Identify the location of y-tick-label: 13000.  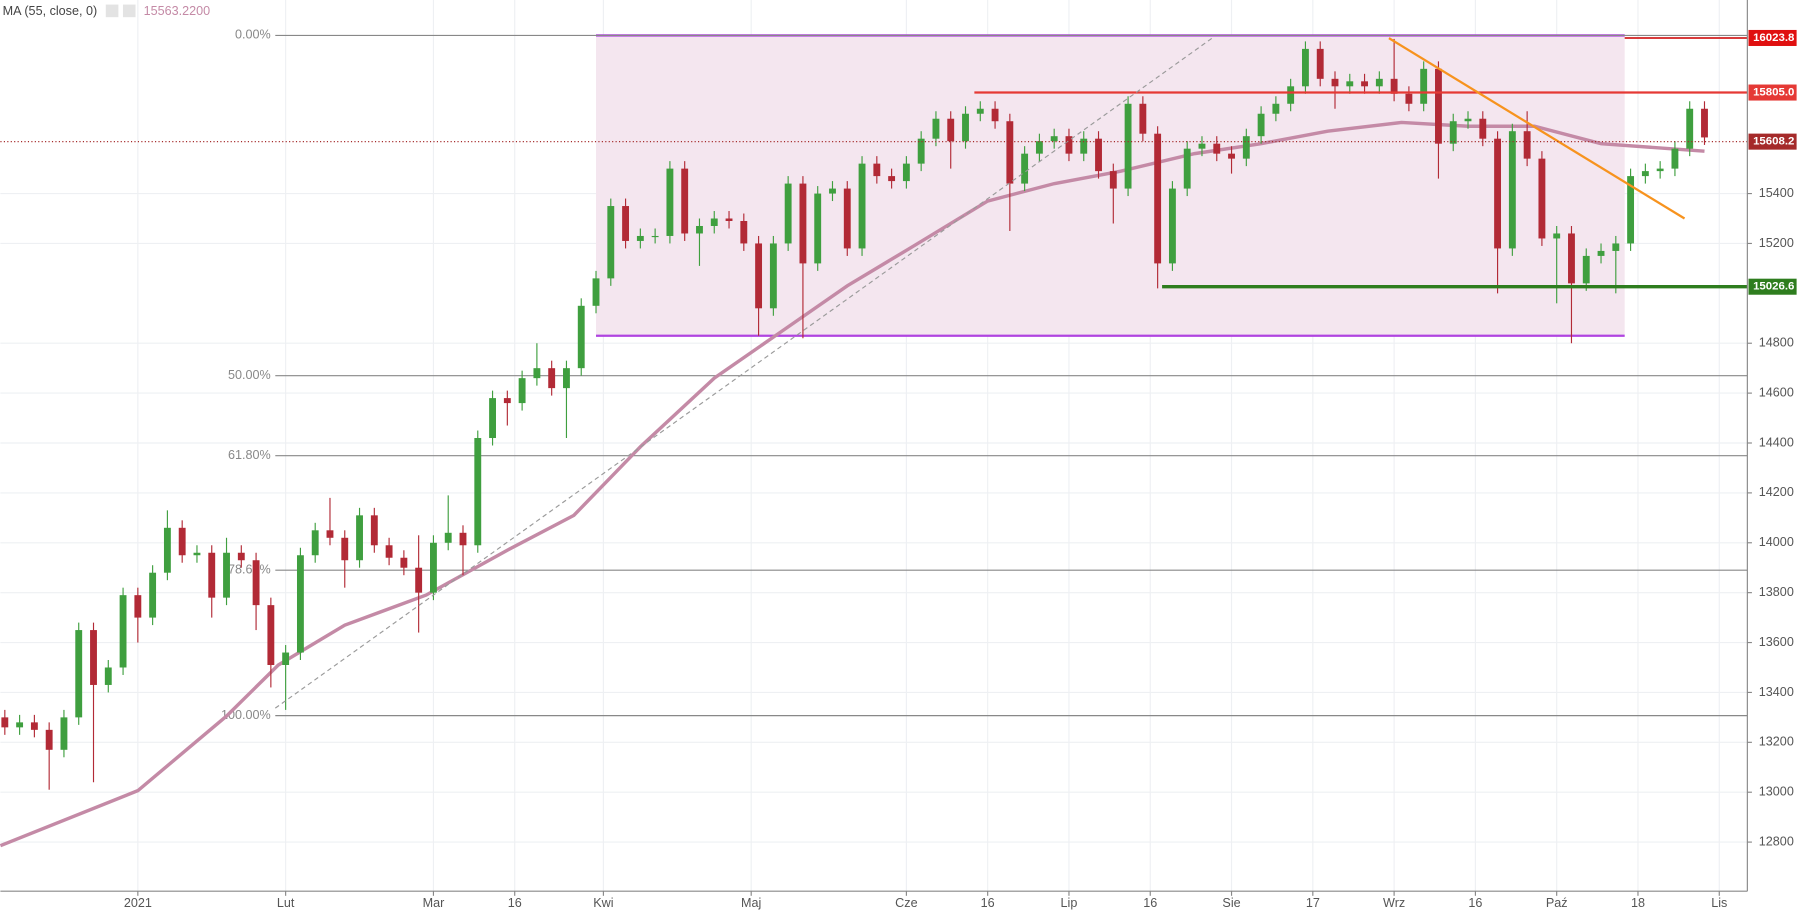
(1776, 792).